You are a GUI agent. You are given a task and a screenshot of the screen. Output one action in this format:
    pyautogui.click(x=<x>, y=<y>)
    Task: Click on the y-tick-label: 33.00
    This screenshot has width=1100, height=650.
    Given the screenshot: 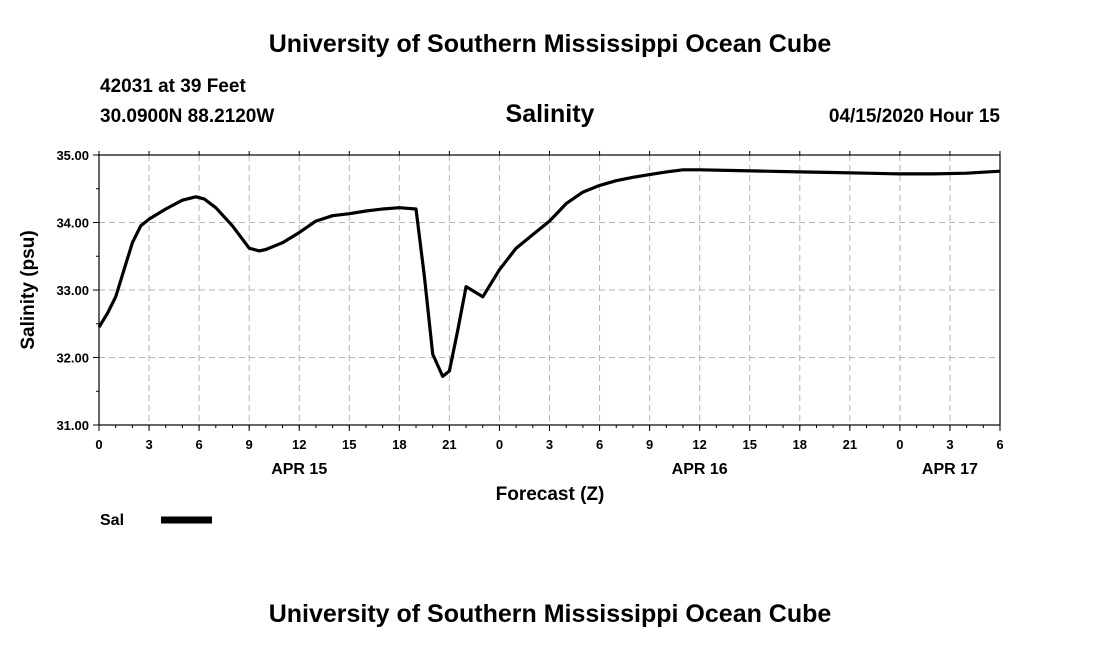 What is the action you would take?
    pyautogui.click(x=72, y=290)
    